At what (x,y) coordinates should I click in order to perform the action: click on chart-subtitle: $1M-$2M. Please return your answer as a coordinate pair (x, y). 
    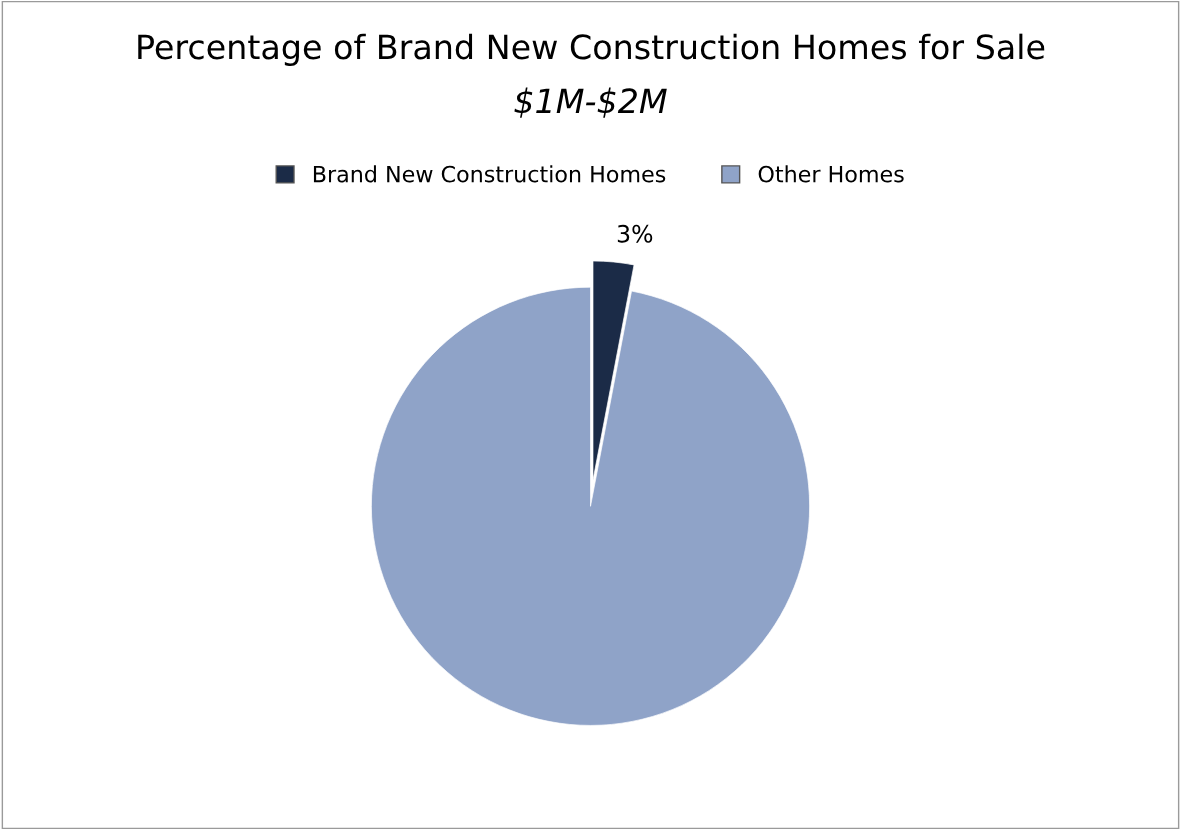
    Looking at the image, I should click on (590, 102).